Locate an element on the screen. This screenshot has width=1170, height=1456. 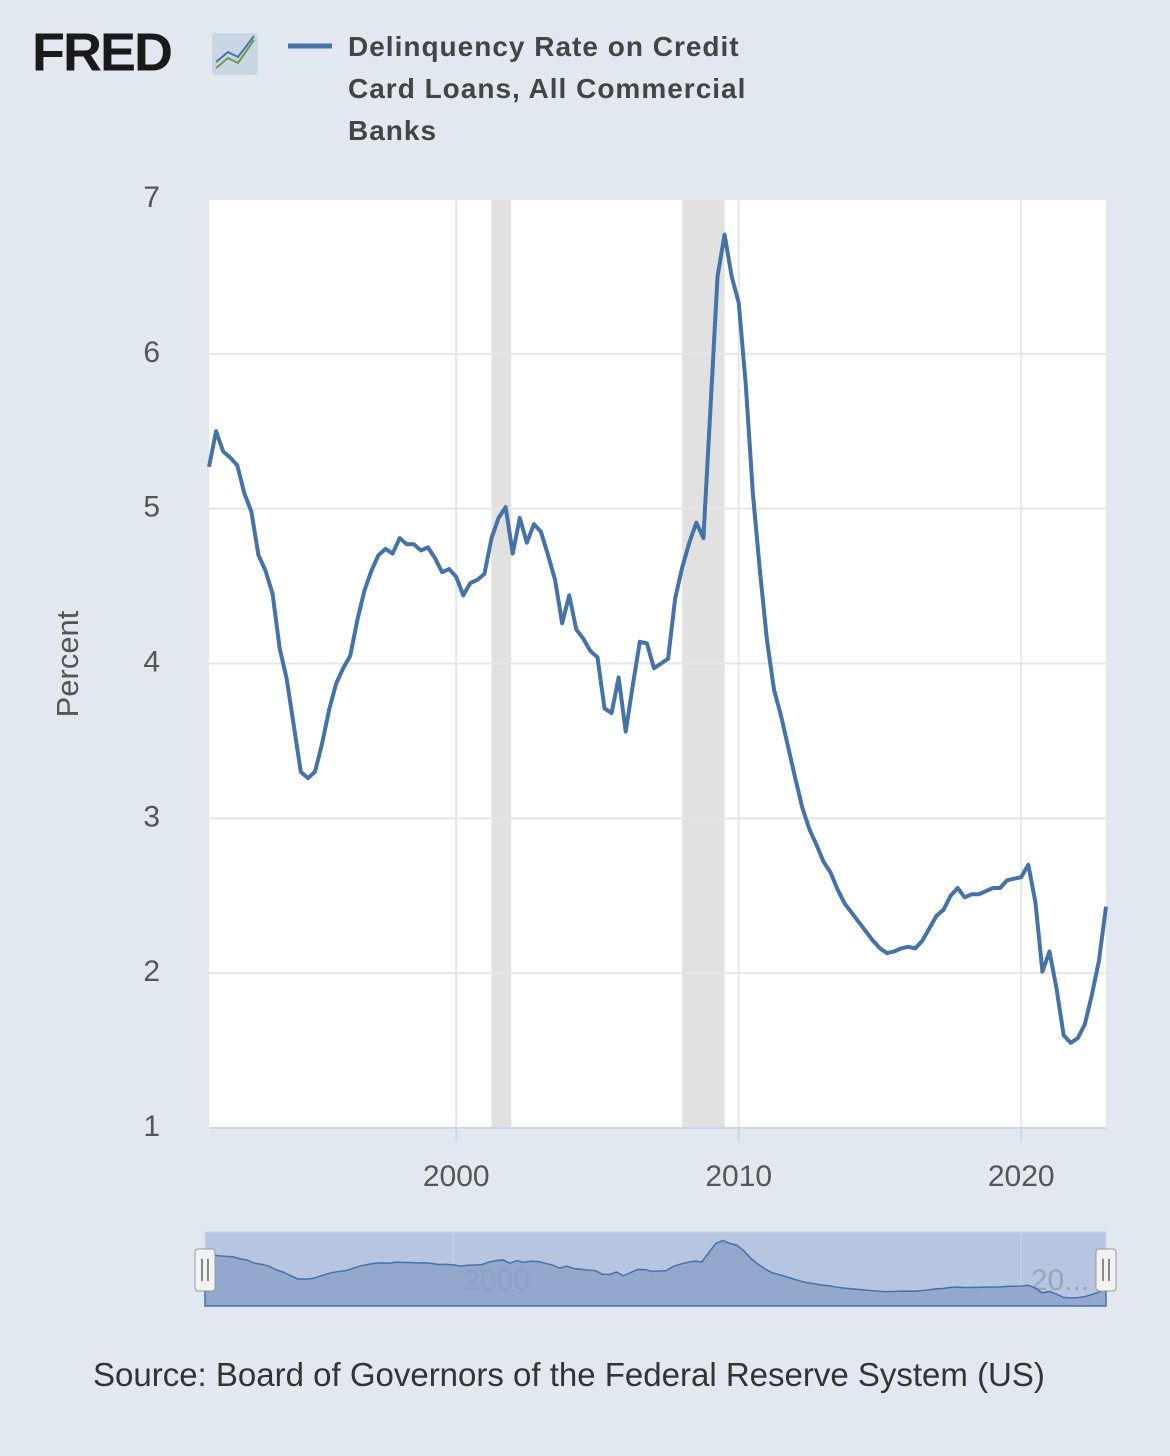
y-tick-label: 4 is located at coordinates (151, 661).